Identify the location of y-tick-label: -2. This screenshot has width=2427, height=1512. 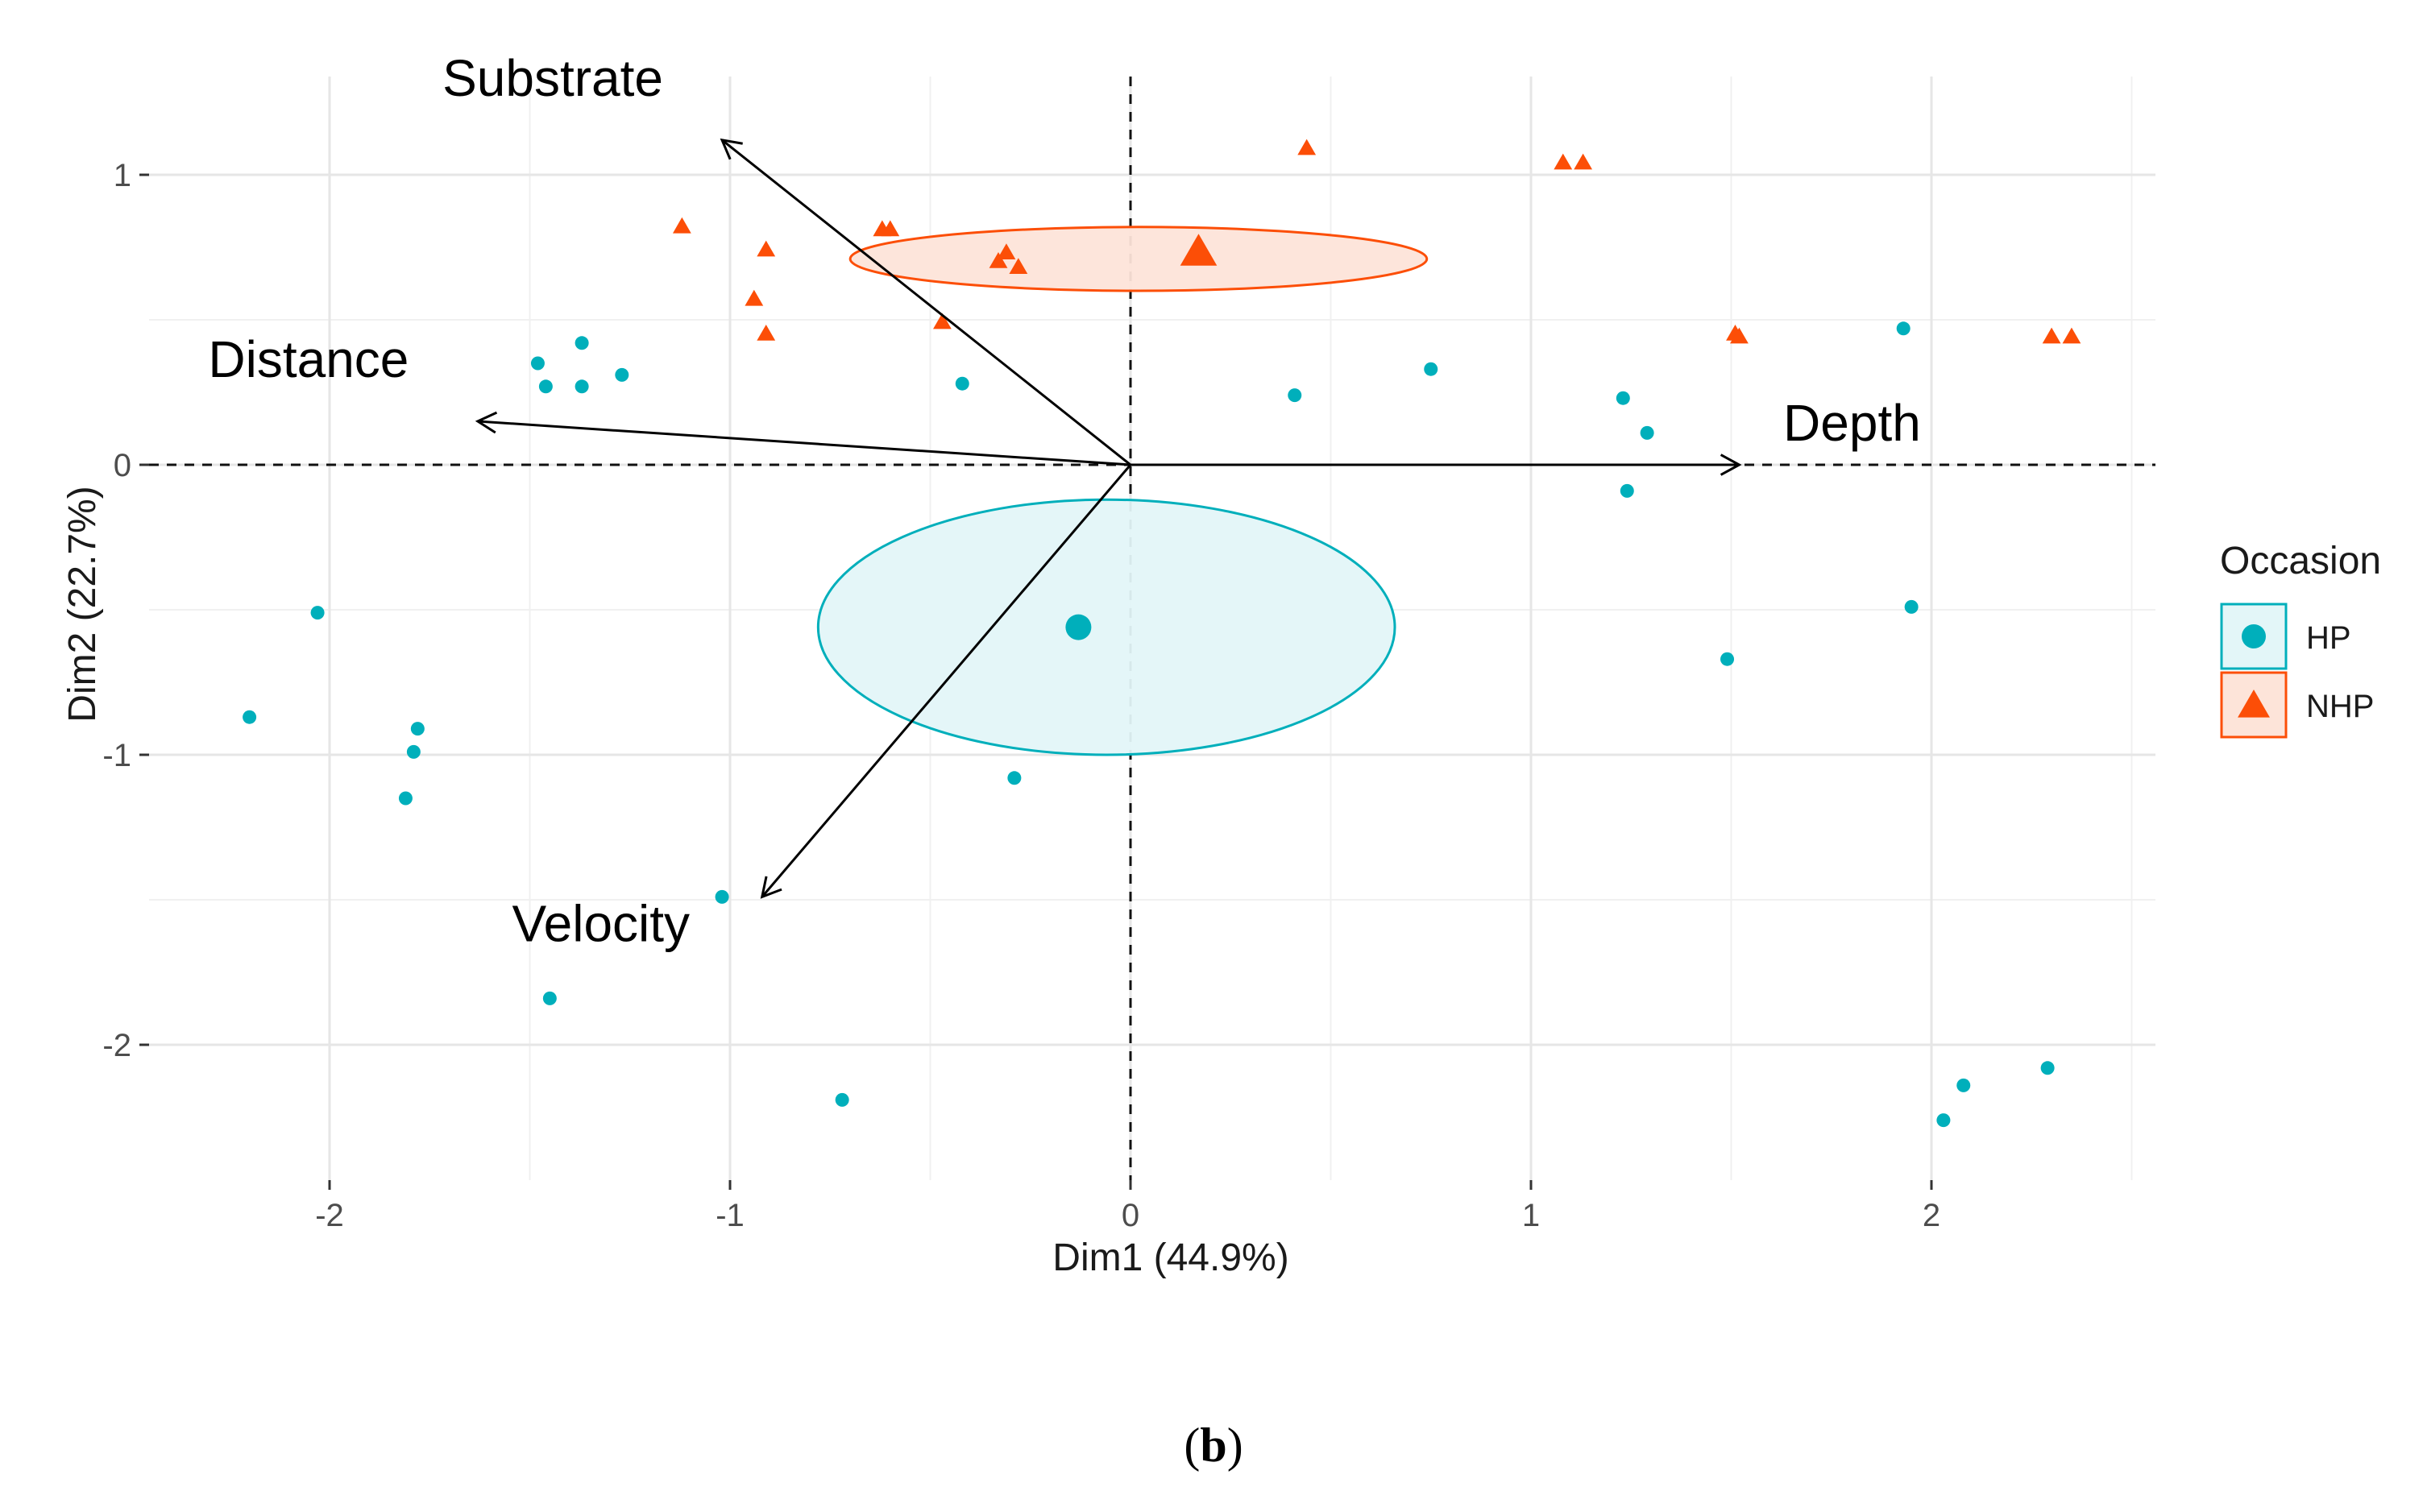
(116, 1045).